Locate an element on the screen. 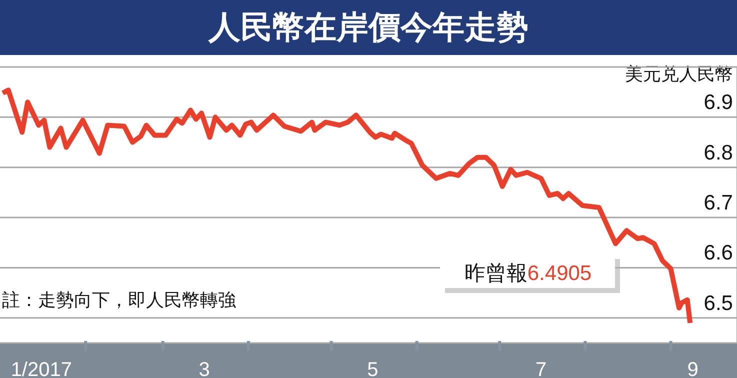  y-tick-label: 6.5 is located at coordinates (718, 303).